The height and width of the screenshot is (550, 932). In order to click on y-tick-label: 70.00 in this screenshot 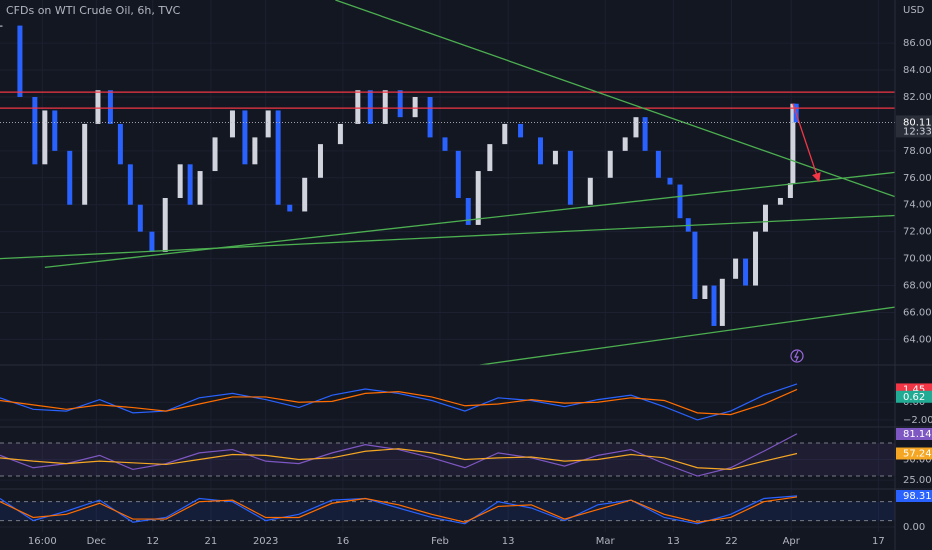, I will do `click(917, 259)`.